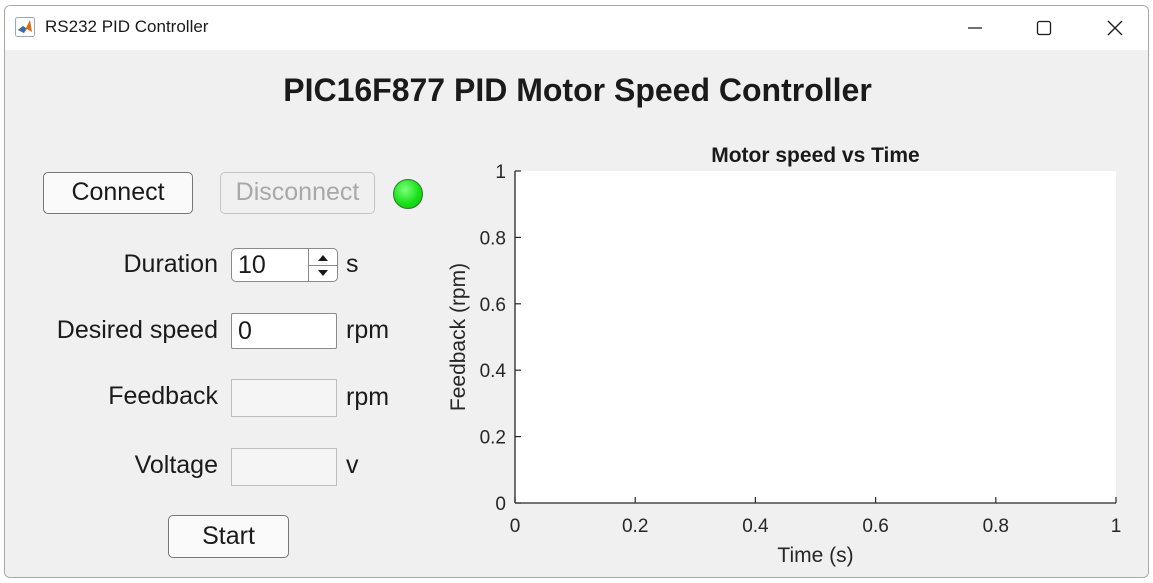  Describe the element at coordinates (493, 438) in the screenshot. I see `y-tick-label: 0.2` at that location.